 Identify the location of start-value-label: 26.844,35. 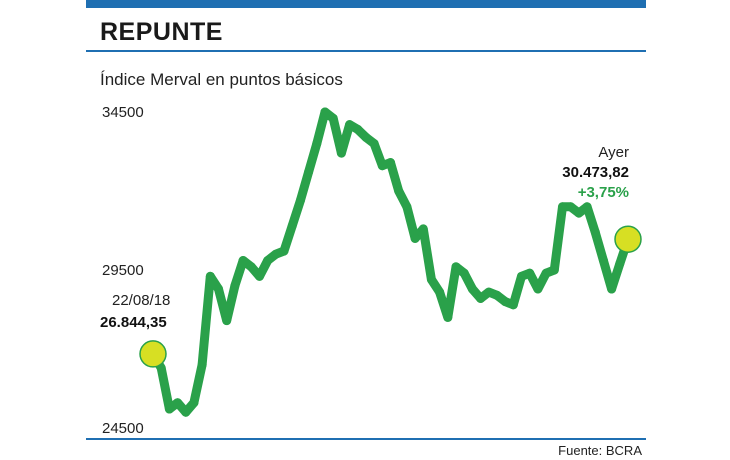
(133, 322).